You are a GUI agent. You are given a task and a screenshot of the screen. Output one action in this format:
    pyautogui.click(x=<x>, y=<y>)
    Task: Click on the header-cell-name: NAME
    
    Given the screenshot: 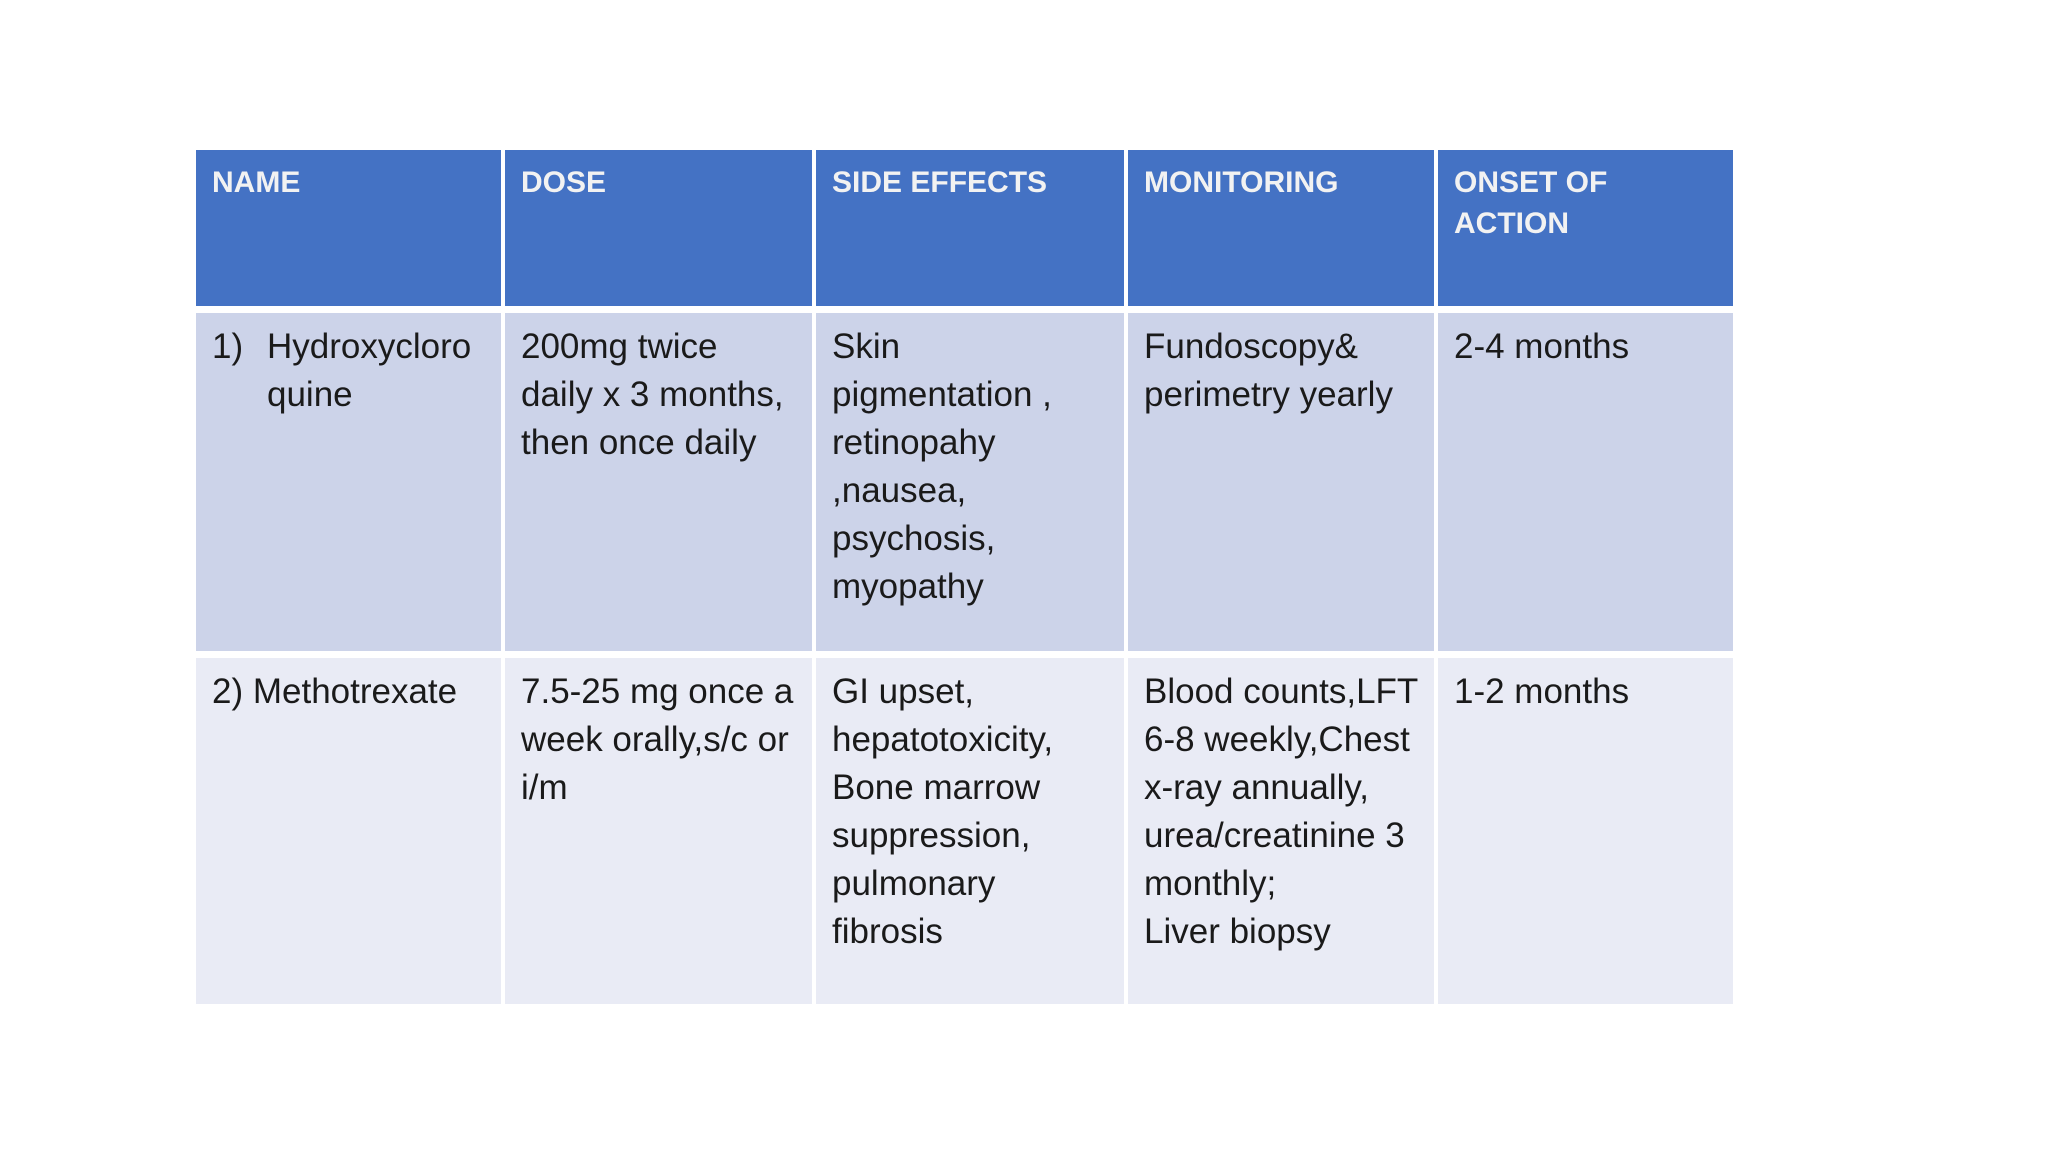 What is the action you would take?
    pyautogui.click(x=348, y=228)
    